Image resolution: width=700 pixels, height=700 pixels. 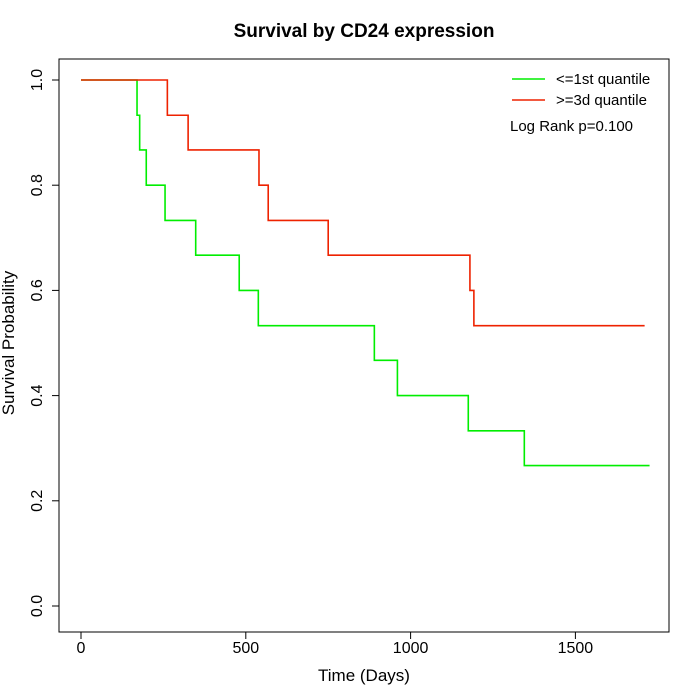 What do you see at coordinates (245, 648) in the screenshot?
I see `x-tick-label: 500` at bounding box center [245, 648].